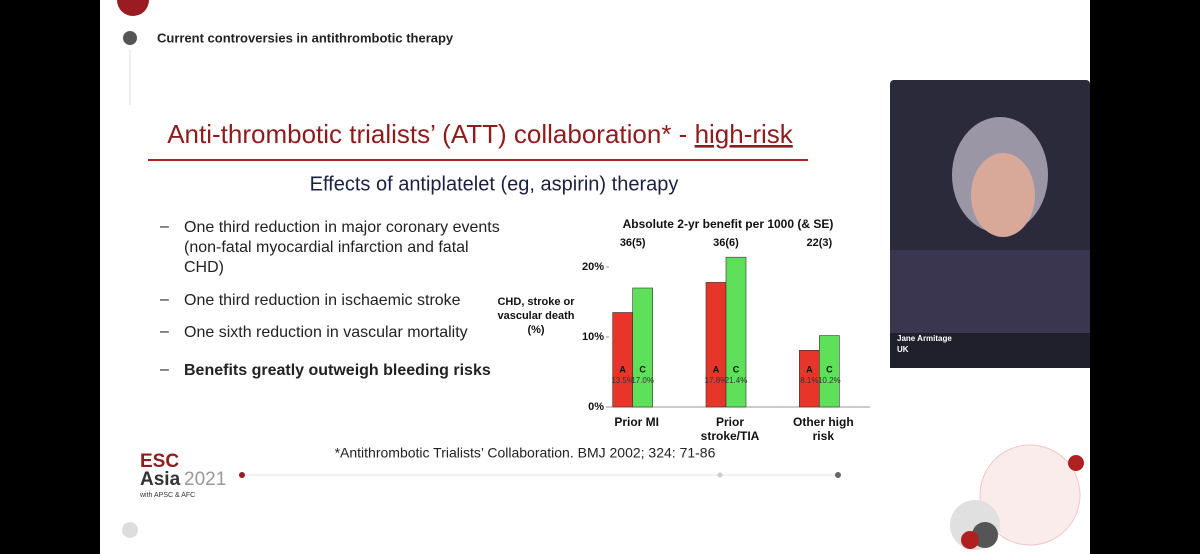 The height and width of the screenshot is (554, 1200). I want to click on video-face, so click(1003, 195).